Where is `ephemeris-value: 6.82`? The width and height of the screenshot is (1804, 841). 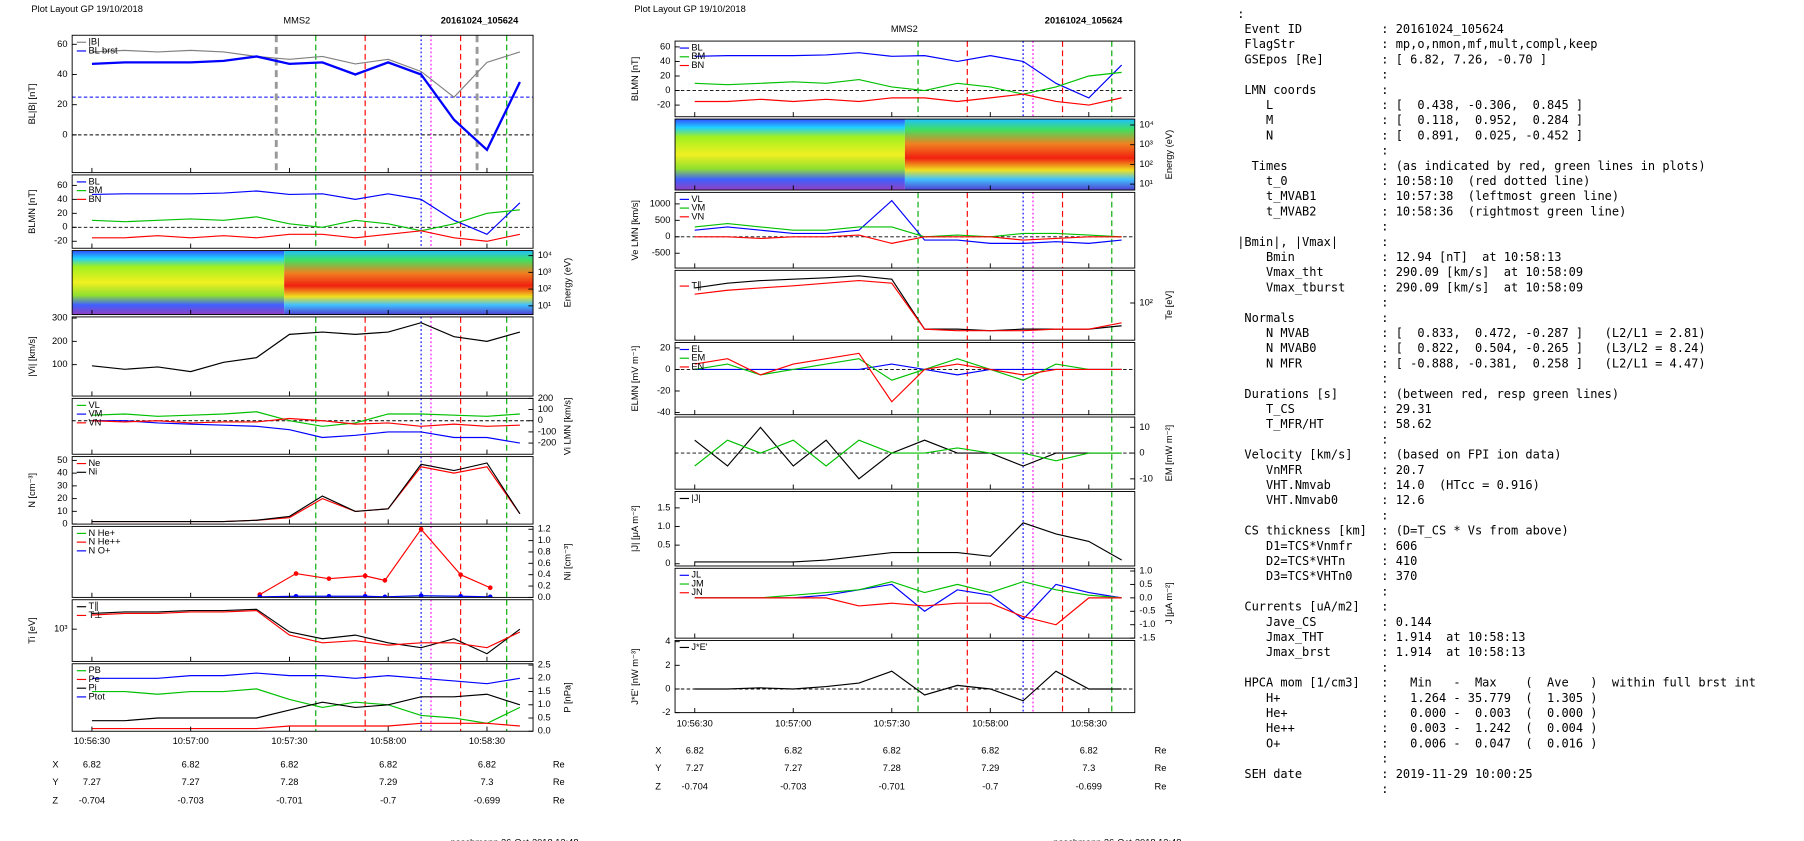
ephemeris-value: 6.82 is located at coordinates (289, 764).